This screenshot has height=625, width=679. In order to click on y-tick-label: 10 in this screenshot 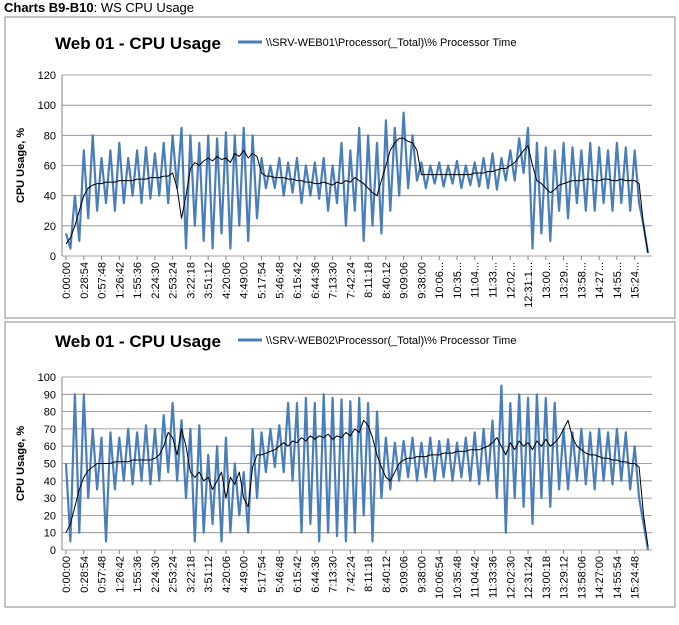, I will do `click(50, 534)`.